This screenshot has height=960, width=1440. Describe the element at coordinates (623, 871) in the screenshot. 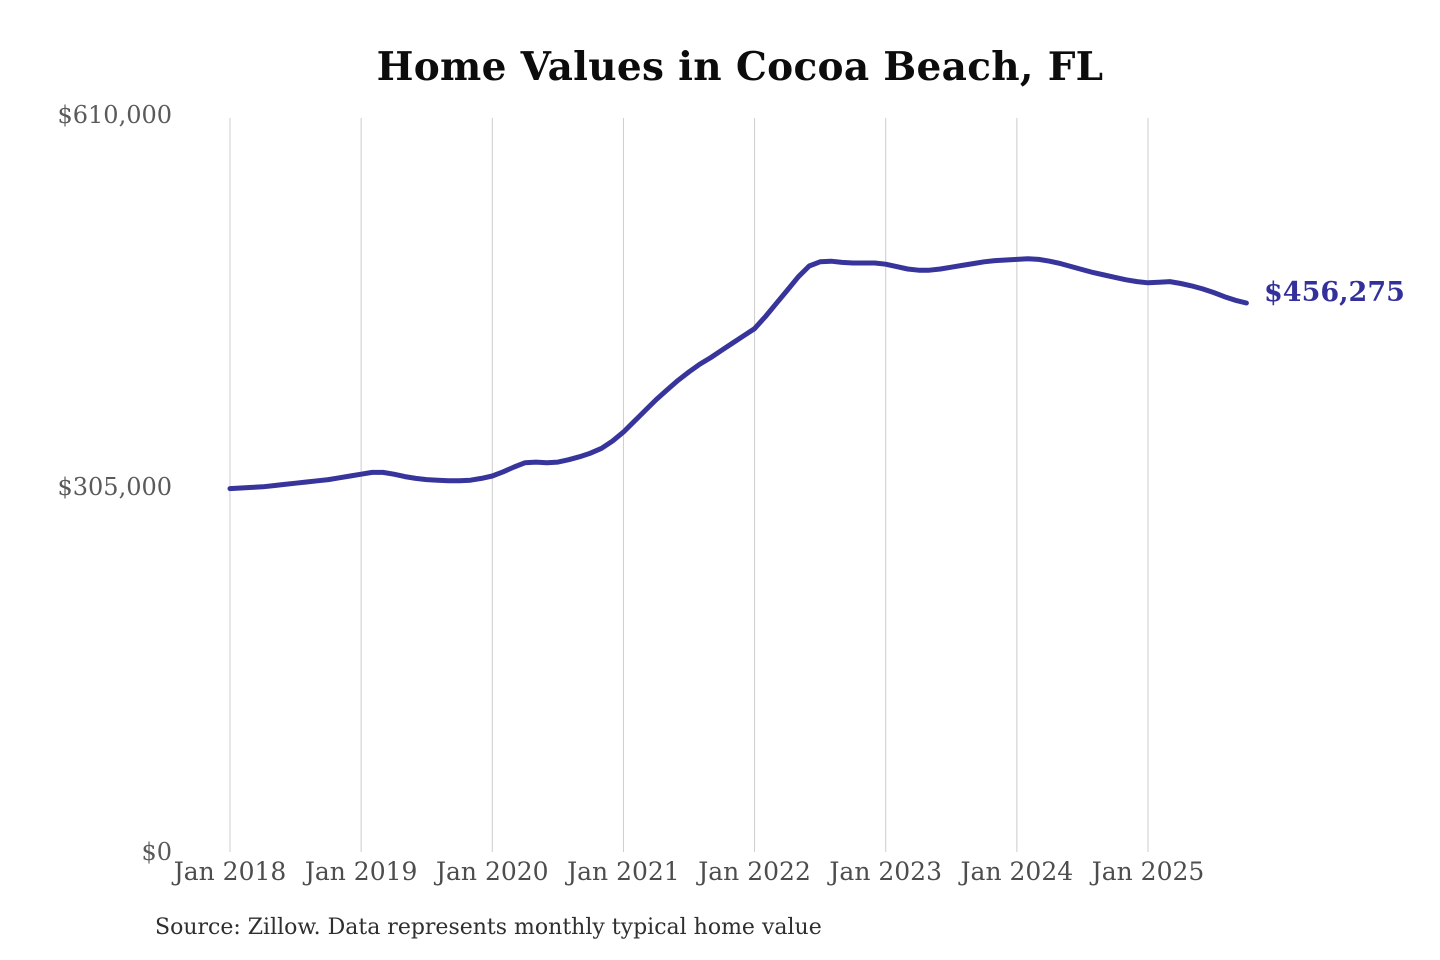

I see `x-axis-tick: Jan 2021` at that location.